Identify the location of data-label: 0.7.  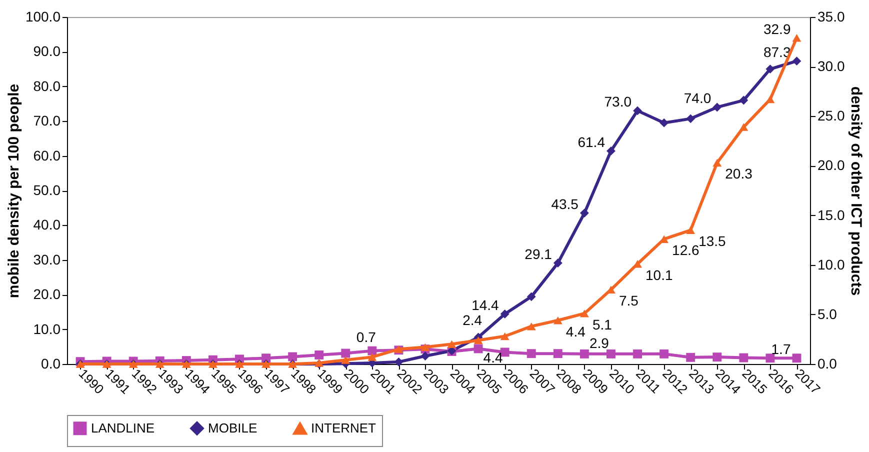
(366, 337).